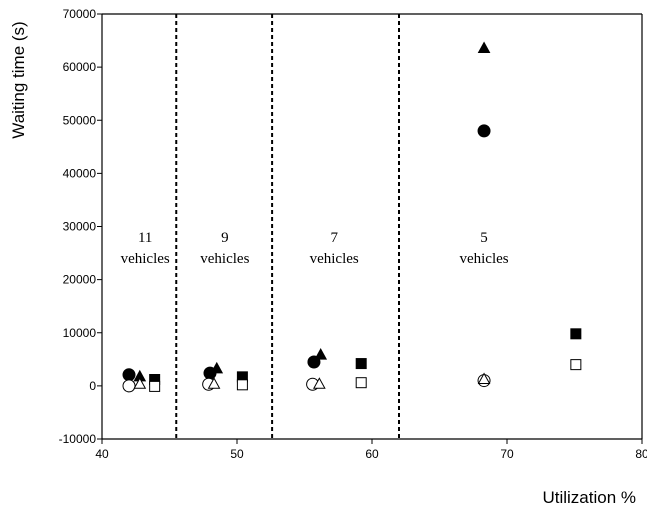 This screenshot has height=513, width=647. I want to click on x-tick-label: 60, so click(372, 454).